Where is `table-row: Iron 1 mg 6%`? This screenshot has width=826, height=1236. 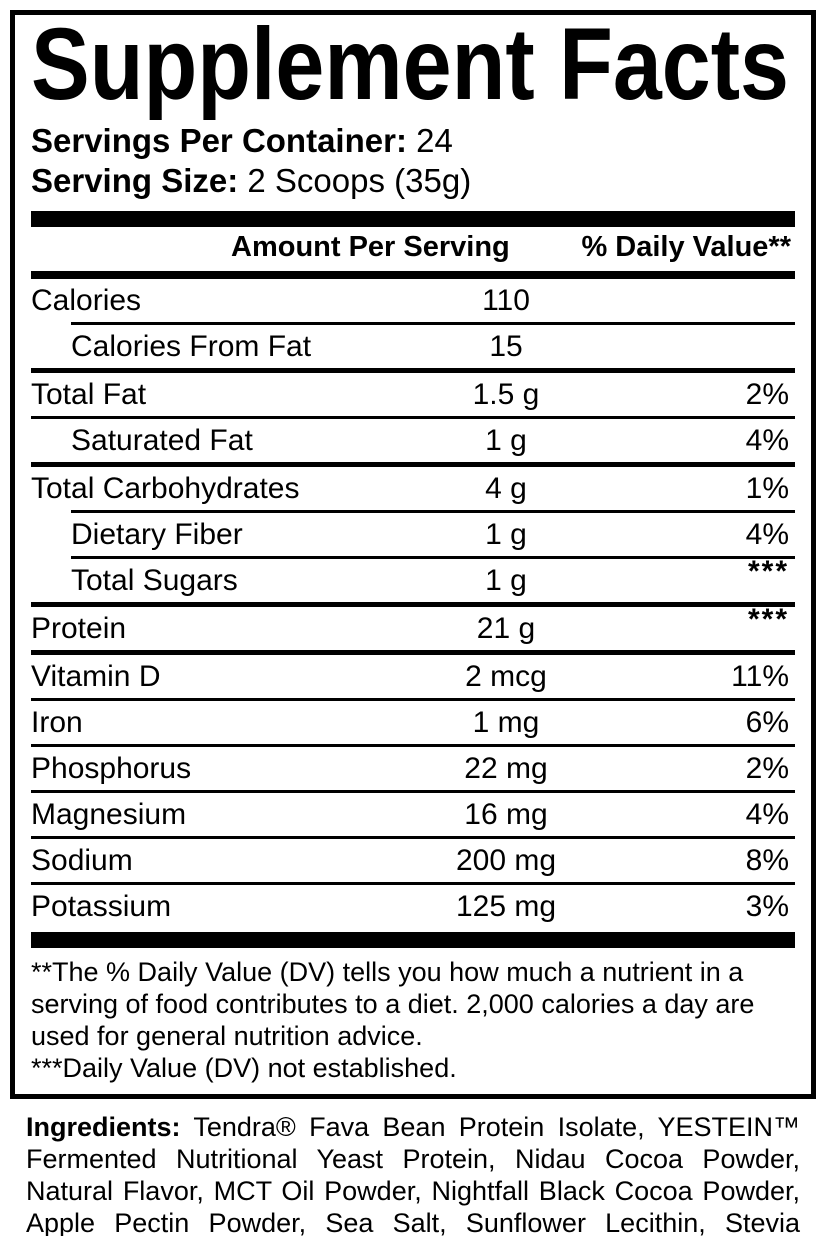 table-row: Iron 1 mg 6% is located at coordinates (413, 722).